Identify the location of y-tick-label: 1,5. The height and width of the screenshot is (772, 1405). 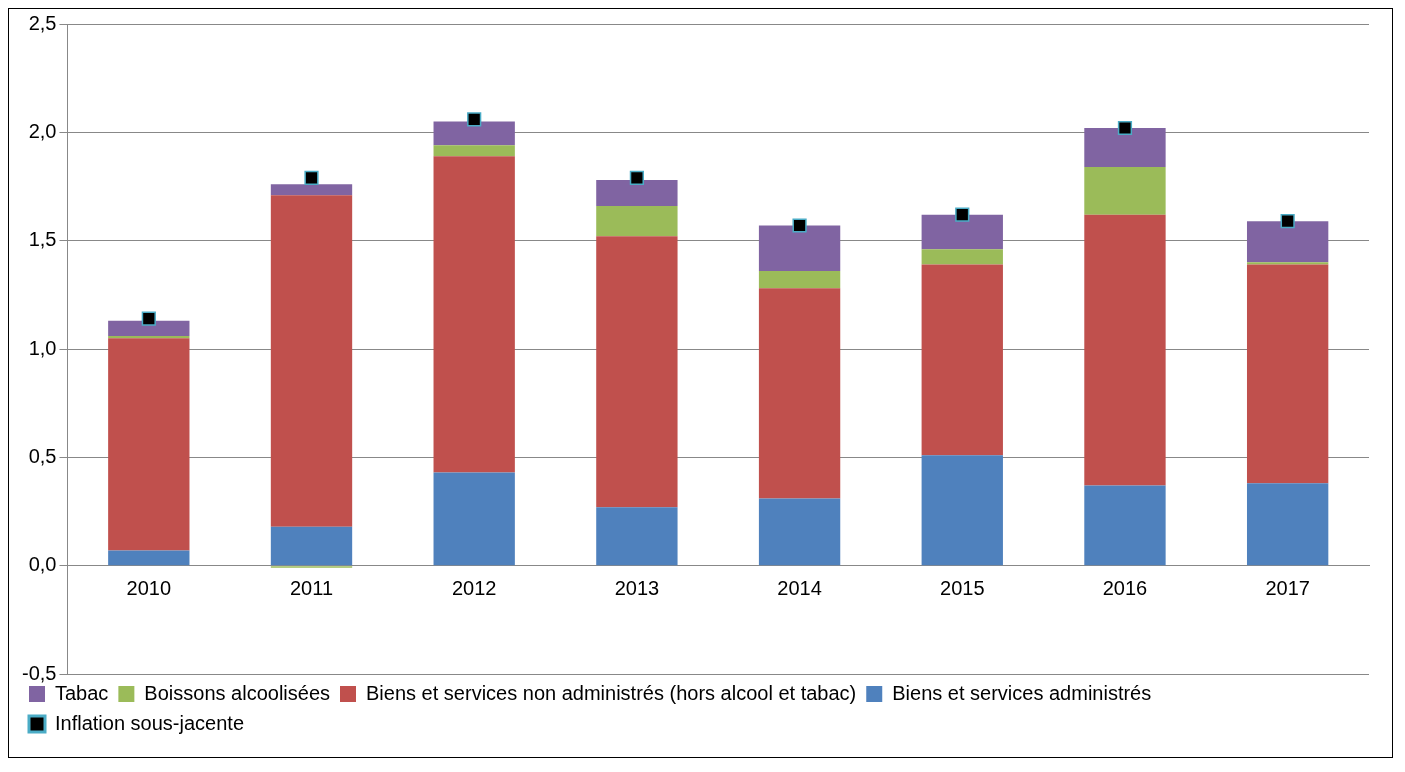
(42, 239).